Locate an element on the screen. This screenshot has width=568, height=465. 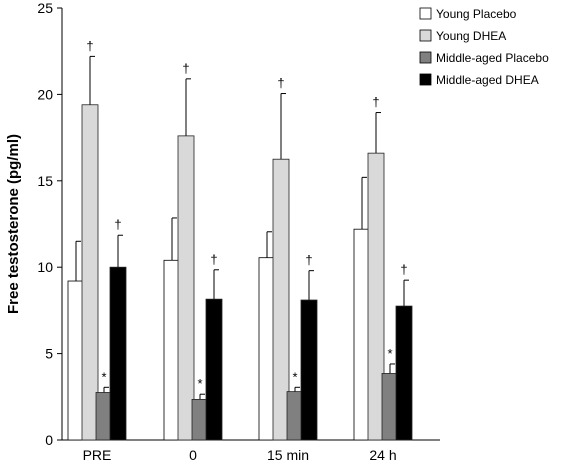
legend-label: Middle-aged Placebo is located at coordinates (492, 58).